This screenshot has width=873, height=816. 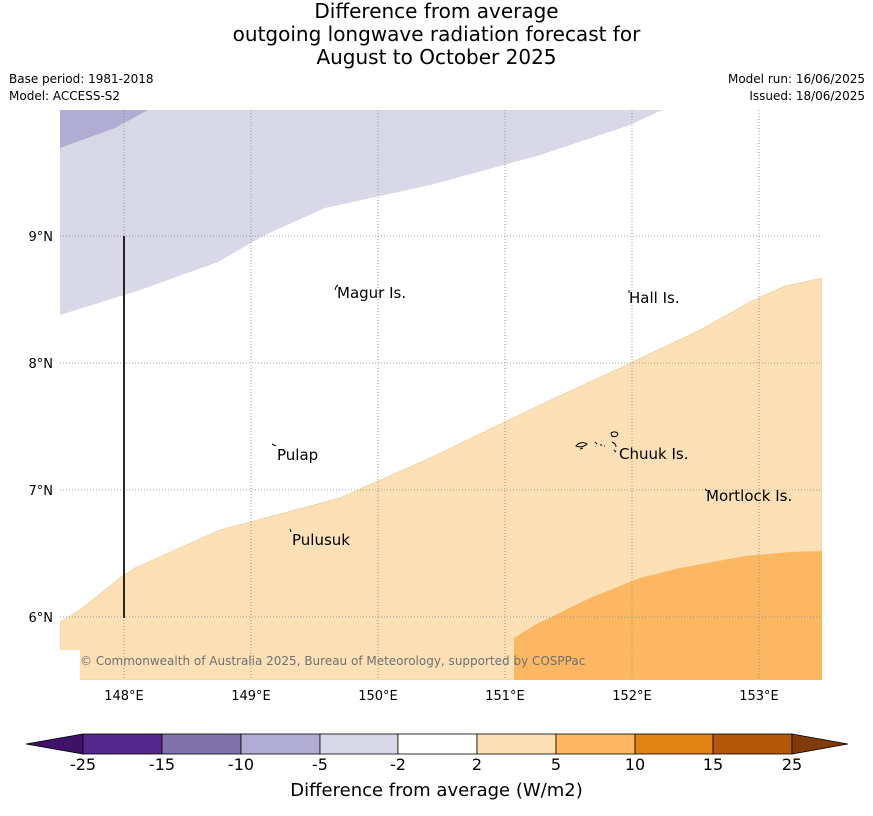 I want to click on colorbar-tick-label: 2, so click(x=477, y=764).